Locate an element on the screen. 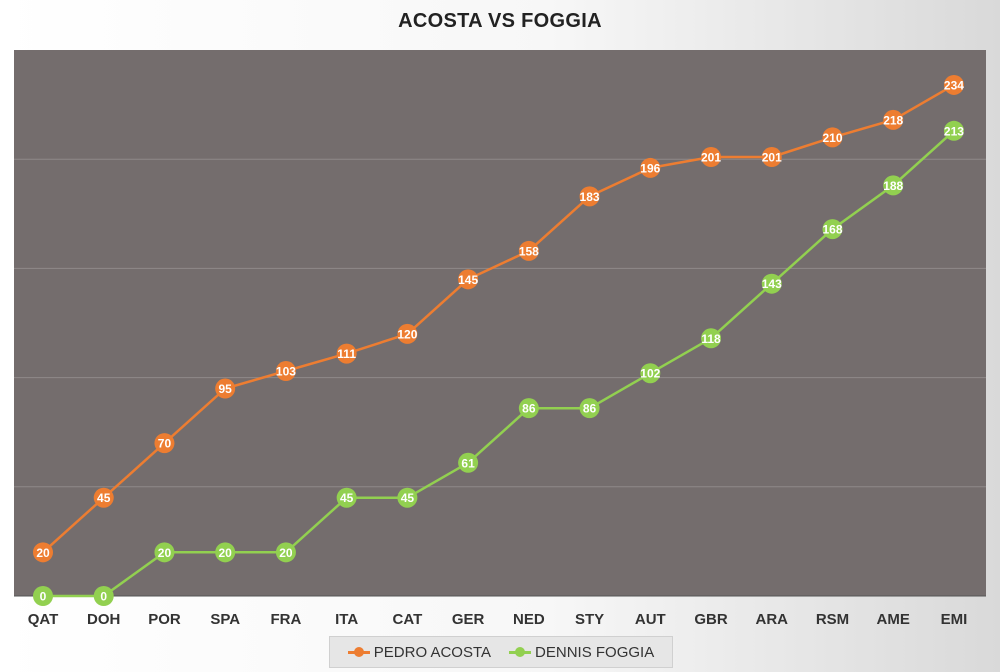  data-label: 158 is located at coordinates (529, 251).